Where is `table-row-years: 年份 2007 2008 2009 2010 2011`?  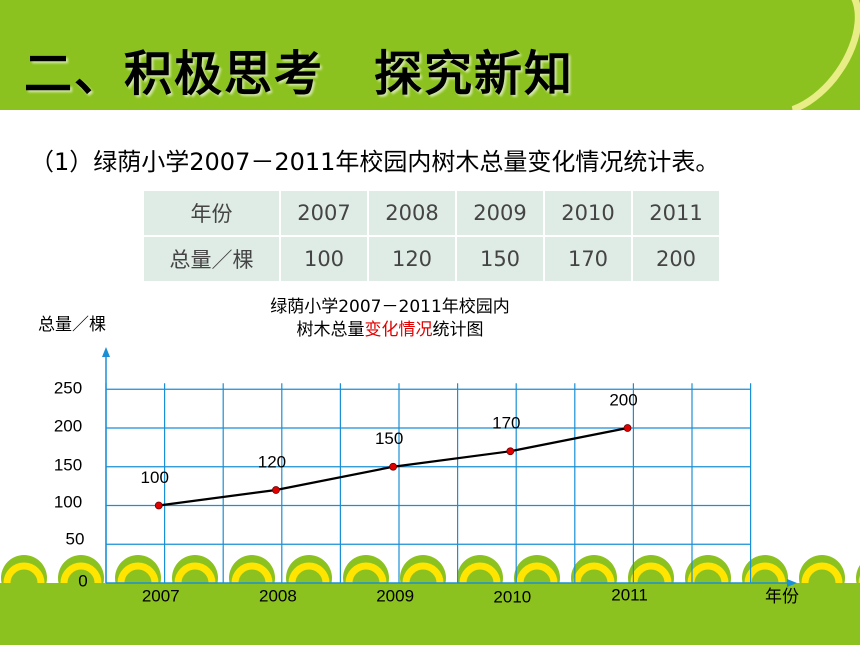
table-row-years: 年份 2007 2008 2009 2010 2011 is located at coordinates (431, 213).